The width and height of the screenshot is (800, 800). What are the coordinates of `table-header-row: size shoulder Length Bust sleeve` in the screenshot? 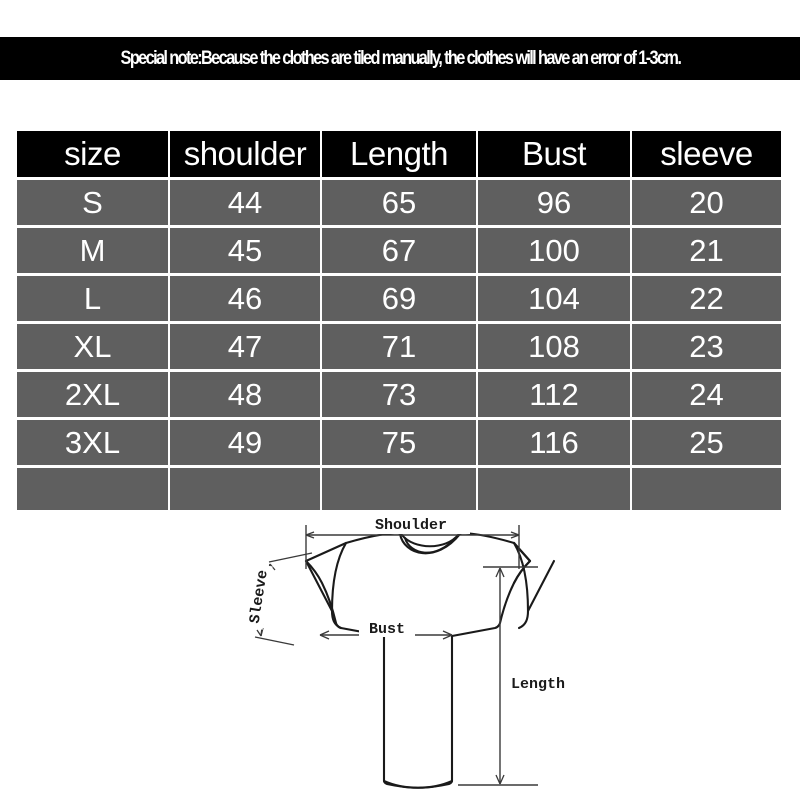 It's located at (400, 154).